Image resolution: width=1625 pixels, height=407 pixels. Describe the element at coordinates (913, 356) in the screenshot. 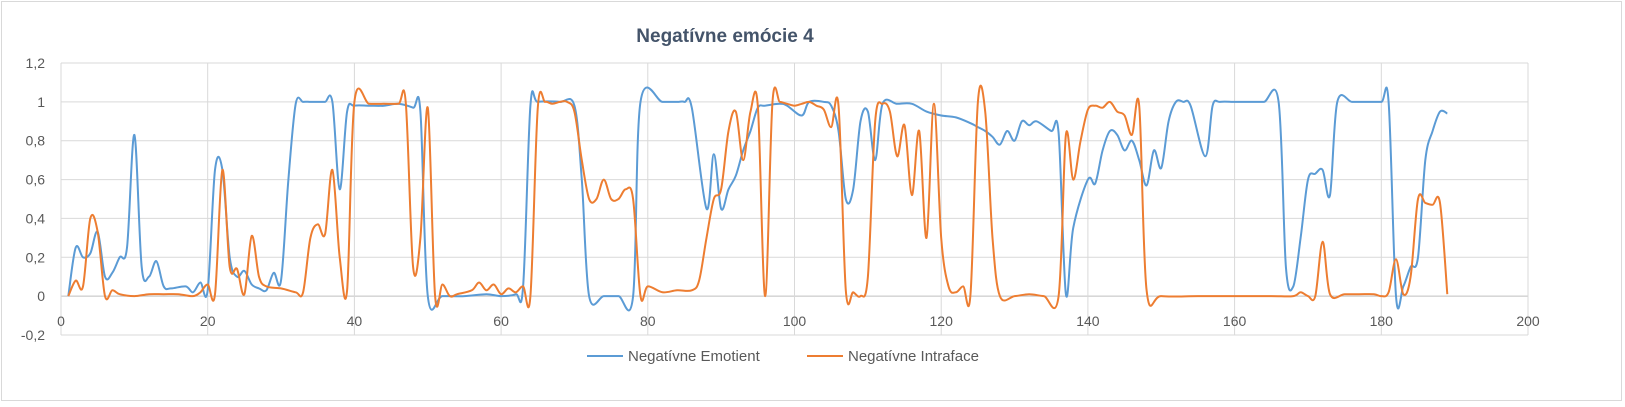

I see `legend-label: Negatívne Intraface` at that location.